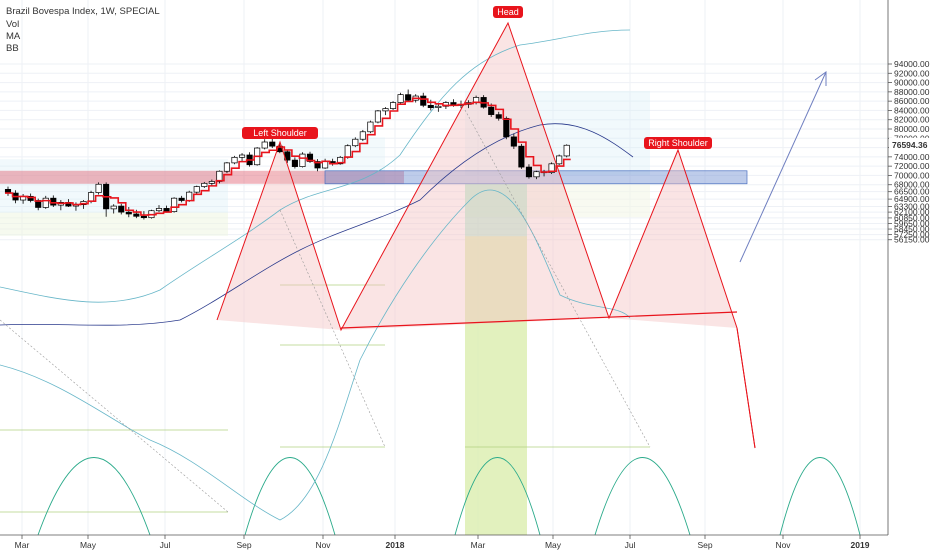  Describe the element at coordinates (860, 545) in the screenshot. I see `x-tick-label: 2019` at that location.